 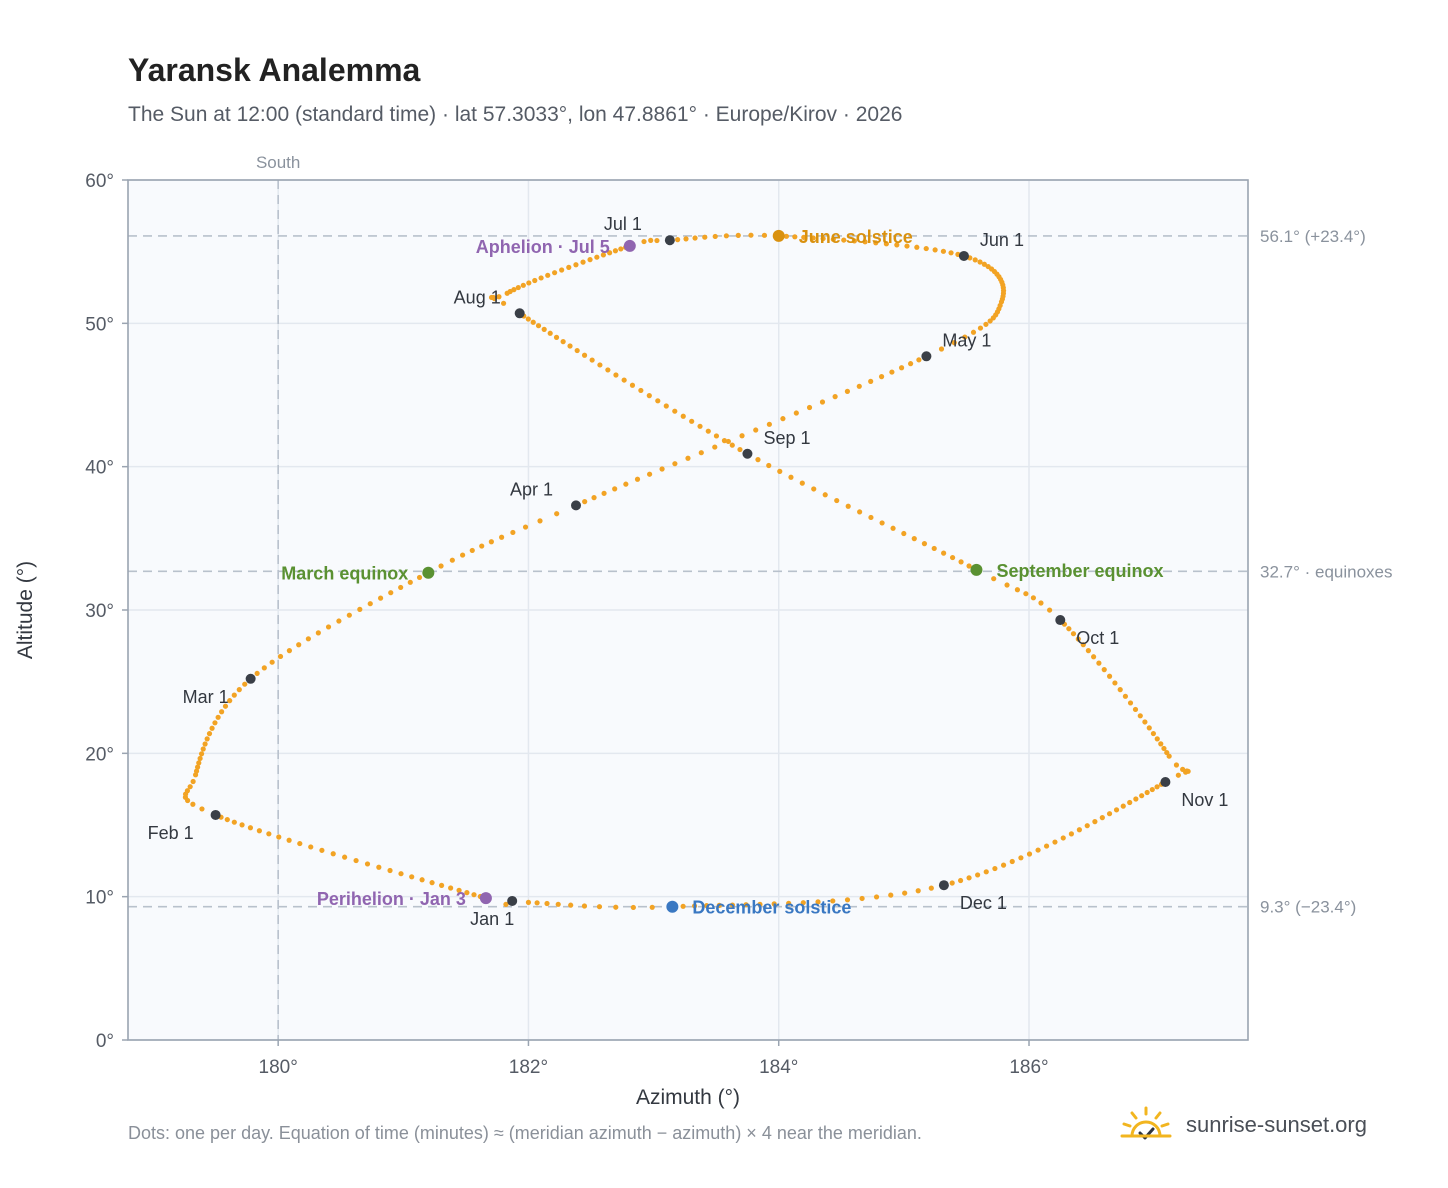 I want to click on special-point-label: June solstice, so click(x=856, y=237).